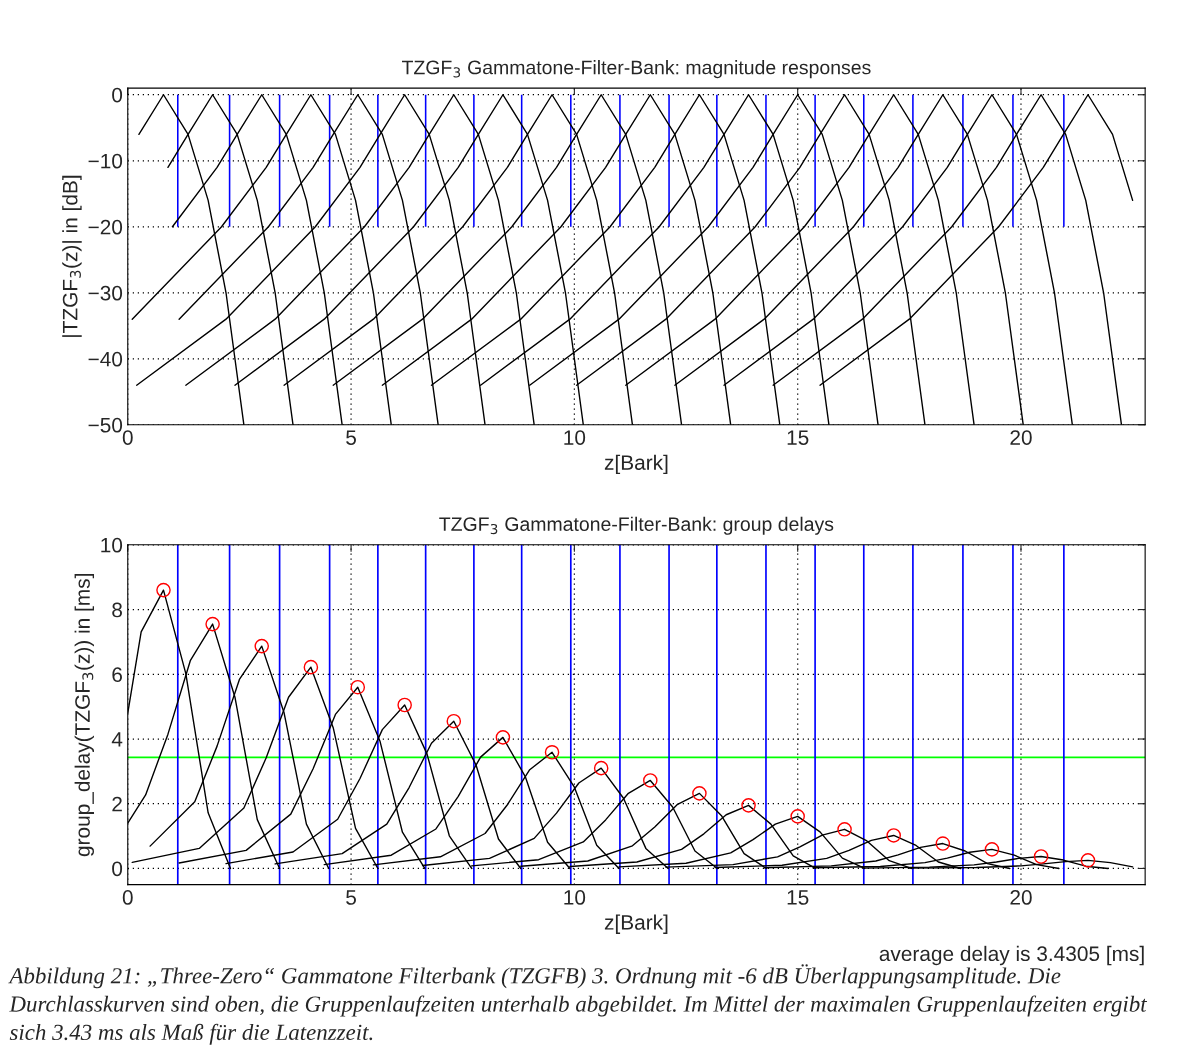 This screenshot has width=1183, height=1062. I want to click on chart-title: TZGF$_{3}$ Gammatone-Filter-Bank: magnitude responses, so click(636, 69).